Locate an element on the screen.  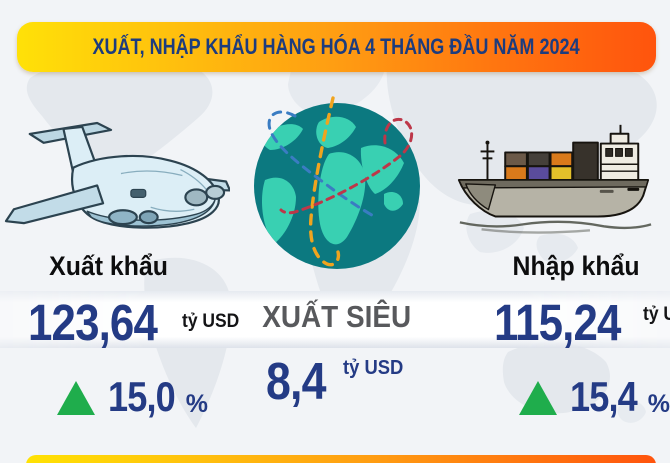
surplus-value-row: 8,4 tỷ USD is located at coordinates (337, 382).